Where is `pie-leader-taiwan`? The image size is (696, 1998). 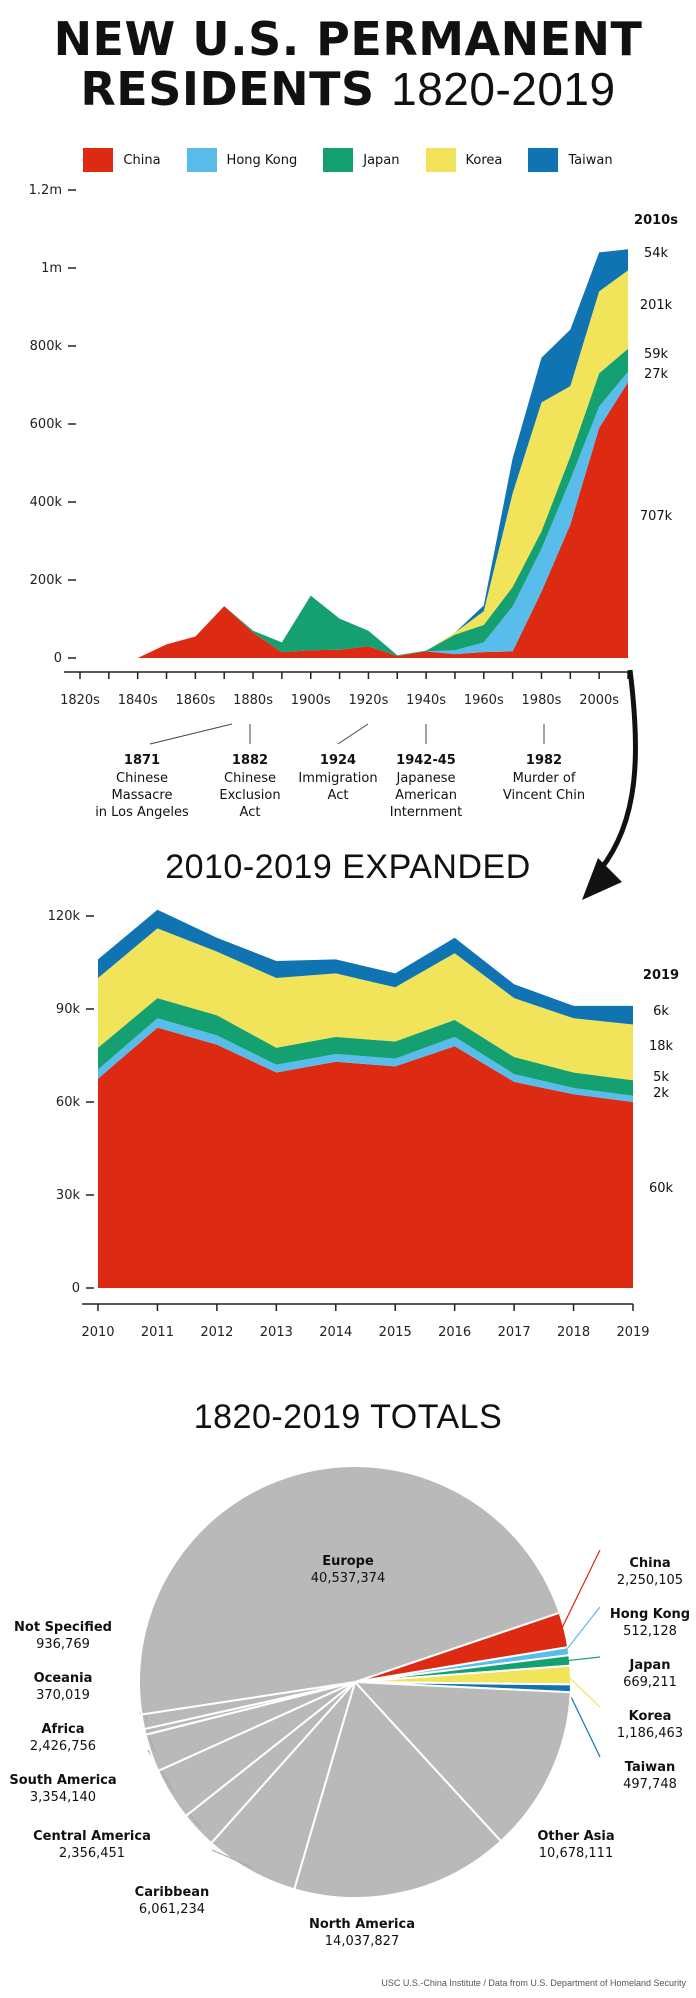 pie-leader-taiwan is located at coordinates (583, 1722).